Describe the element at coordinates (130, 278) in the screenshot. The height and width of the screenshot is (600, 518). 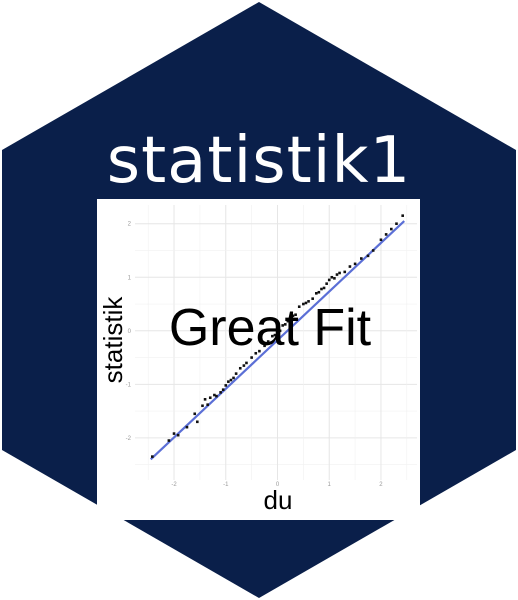
I see `y-tick-label: 1` at that location.